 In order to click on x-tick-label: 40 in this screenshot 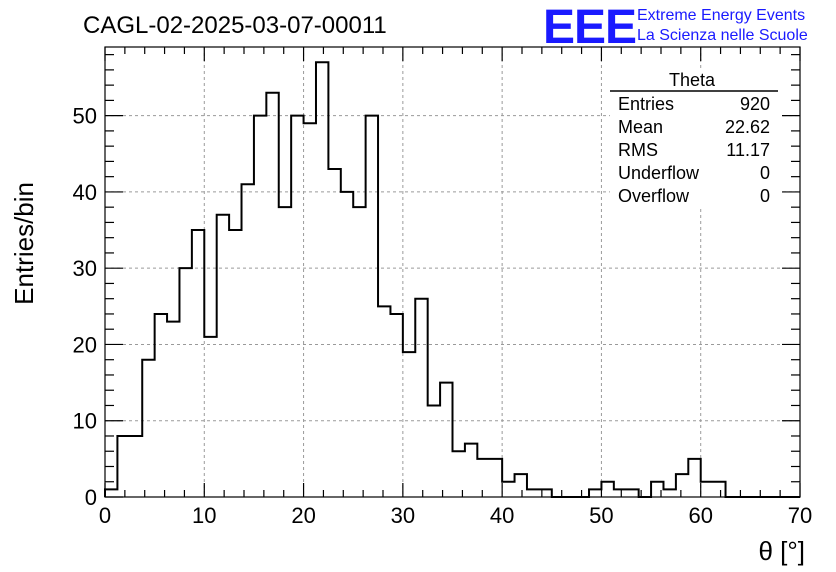, I will do `click(502, 515)`.